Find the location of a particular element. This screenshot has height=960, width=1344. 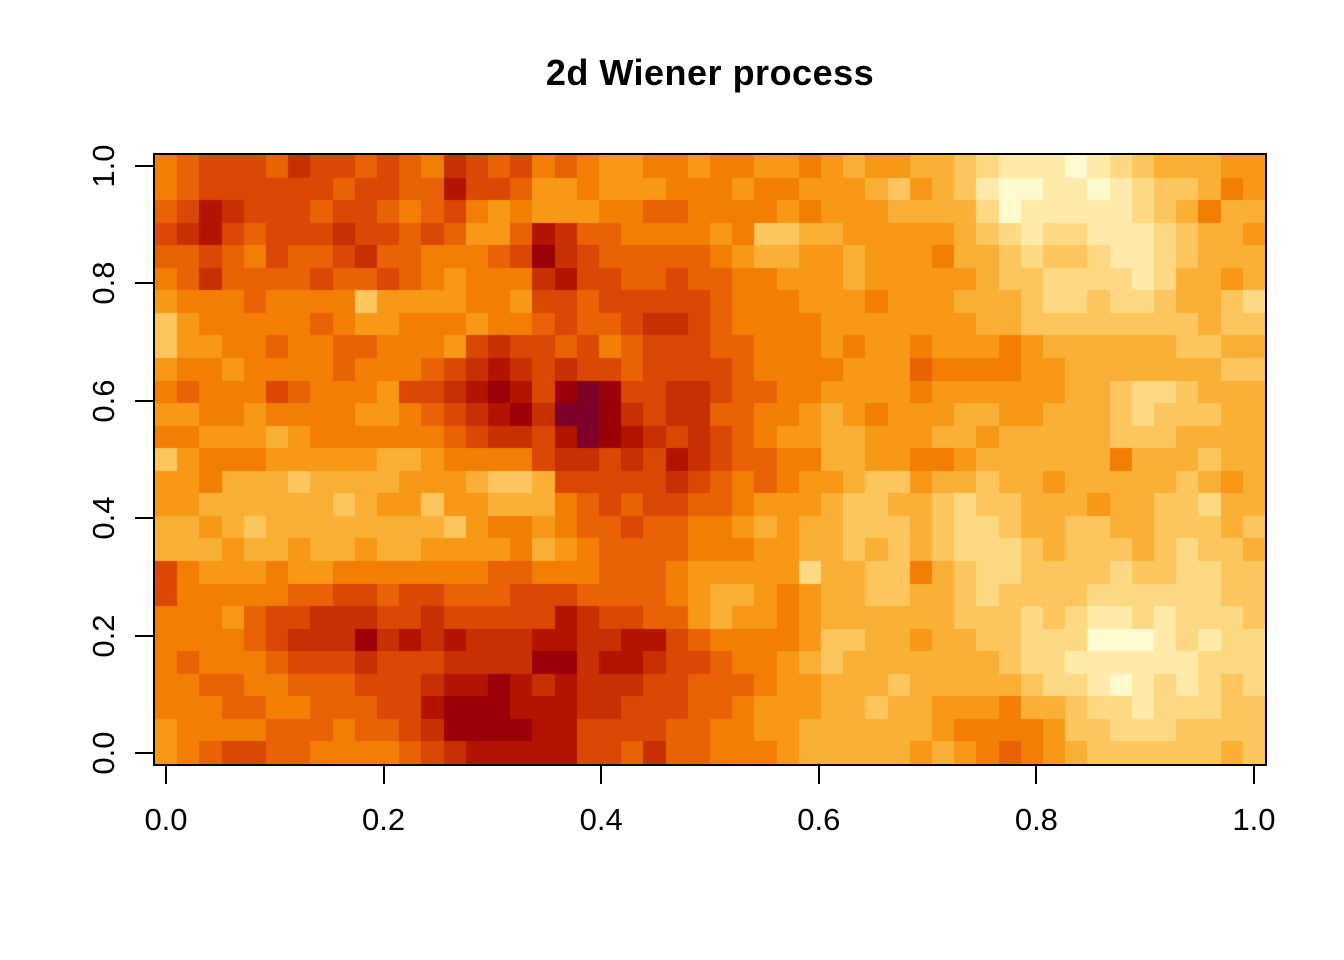

y-tick-label: 0.4 is located at coordinates (103, 518).